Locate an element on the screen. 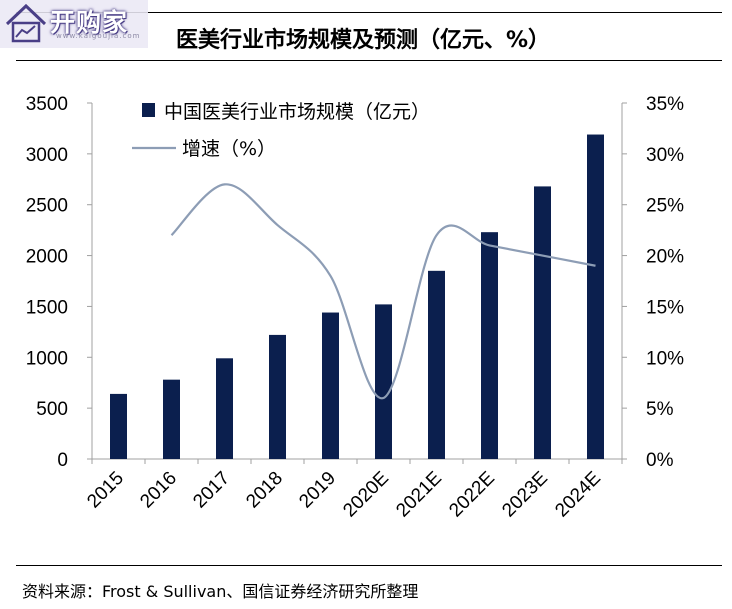 Image resolution: width=732 pixels, height=609 pixels. chart-title: 医美行业市场规模及预测（亿元、%） is located at coordinates (363, 40).